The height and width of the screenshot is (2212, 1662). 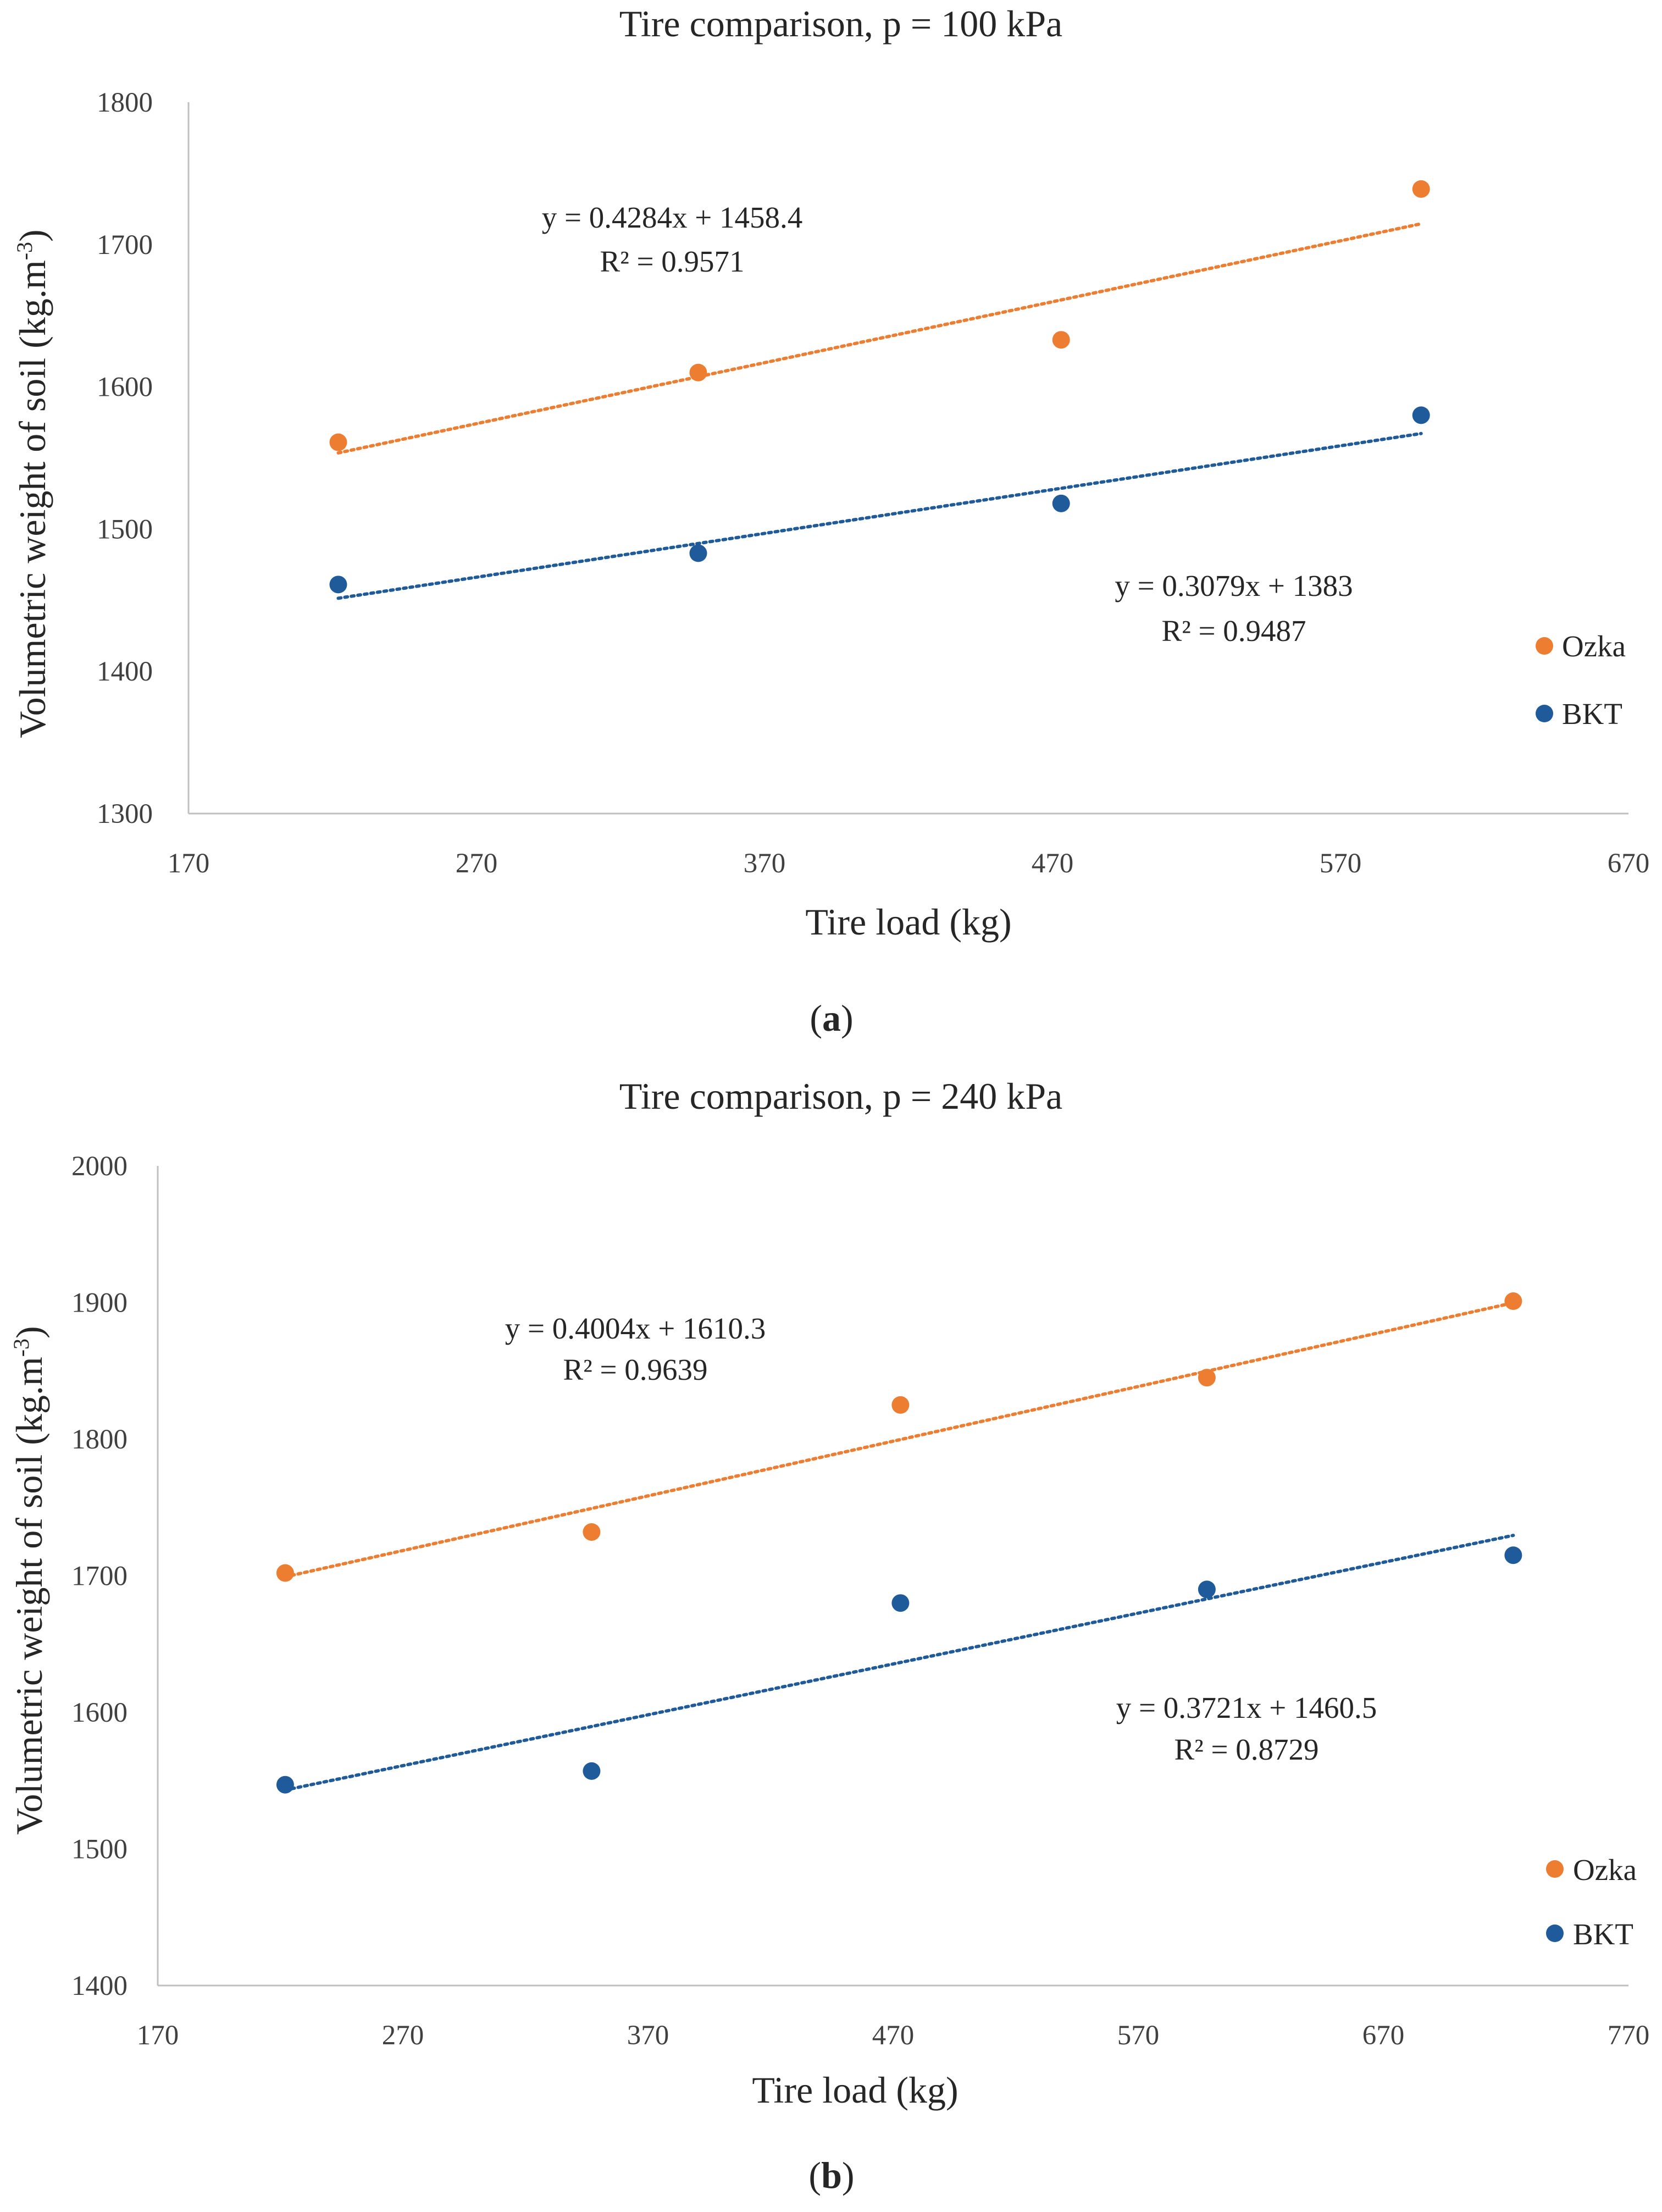 What do you see at coordinates (1555, 1869) in the screenshot?
I see `chart-b-legend-ozka-marker` at bounding box center [1555, 1869].